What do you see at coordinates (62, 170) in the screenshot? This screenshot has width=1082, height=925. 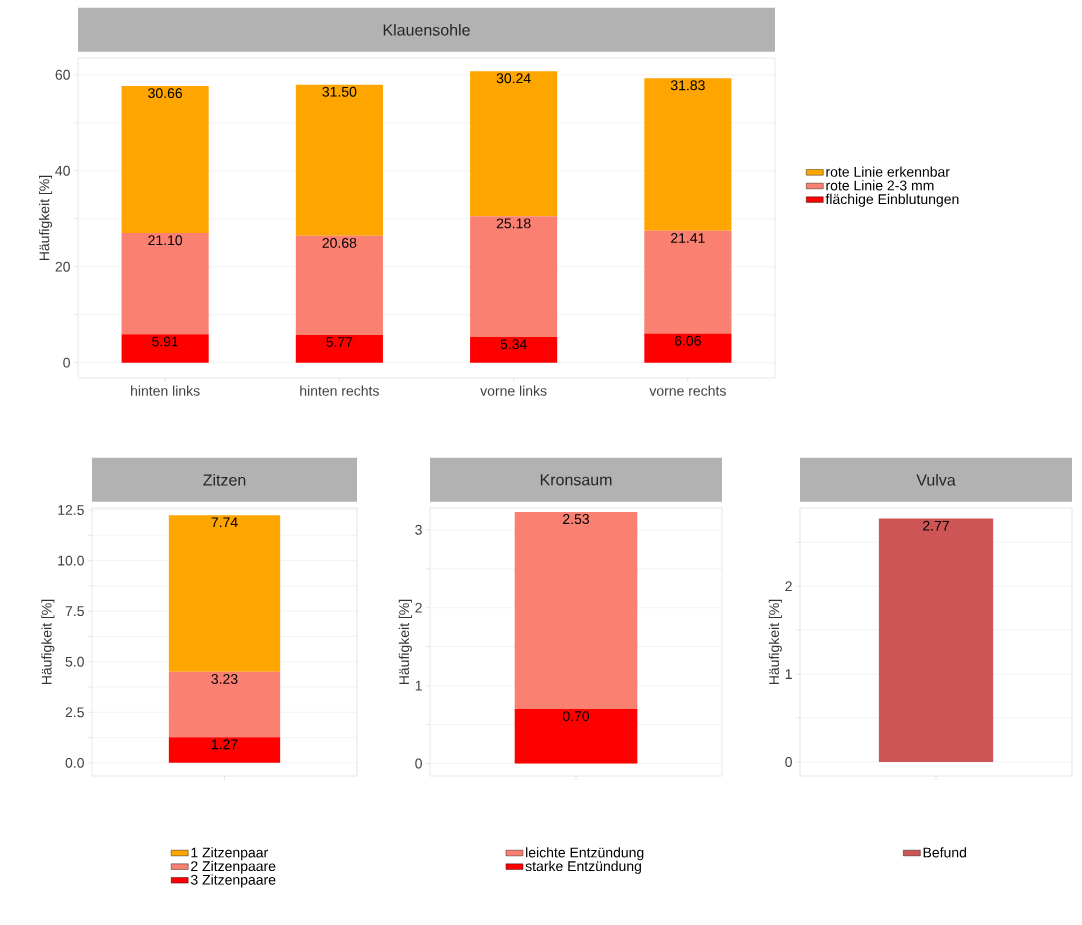 I see `y-tick-label: 40` at bounding box center [62, 170].